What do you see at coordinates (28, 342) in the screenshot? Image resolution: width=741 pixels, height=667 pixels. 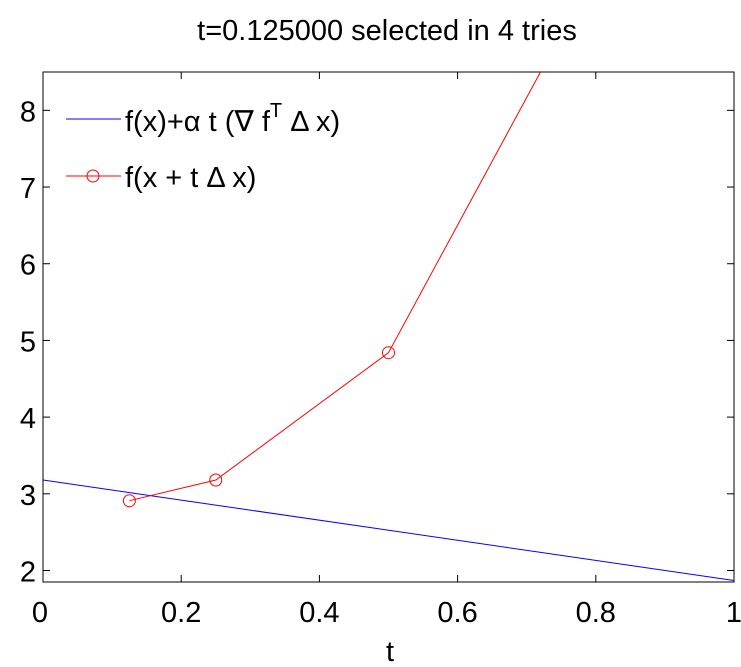 I see `y-tick-label: 5` at bounding box center [28, 342].